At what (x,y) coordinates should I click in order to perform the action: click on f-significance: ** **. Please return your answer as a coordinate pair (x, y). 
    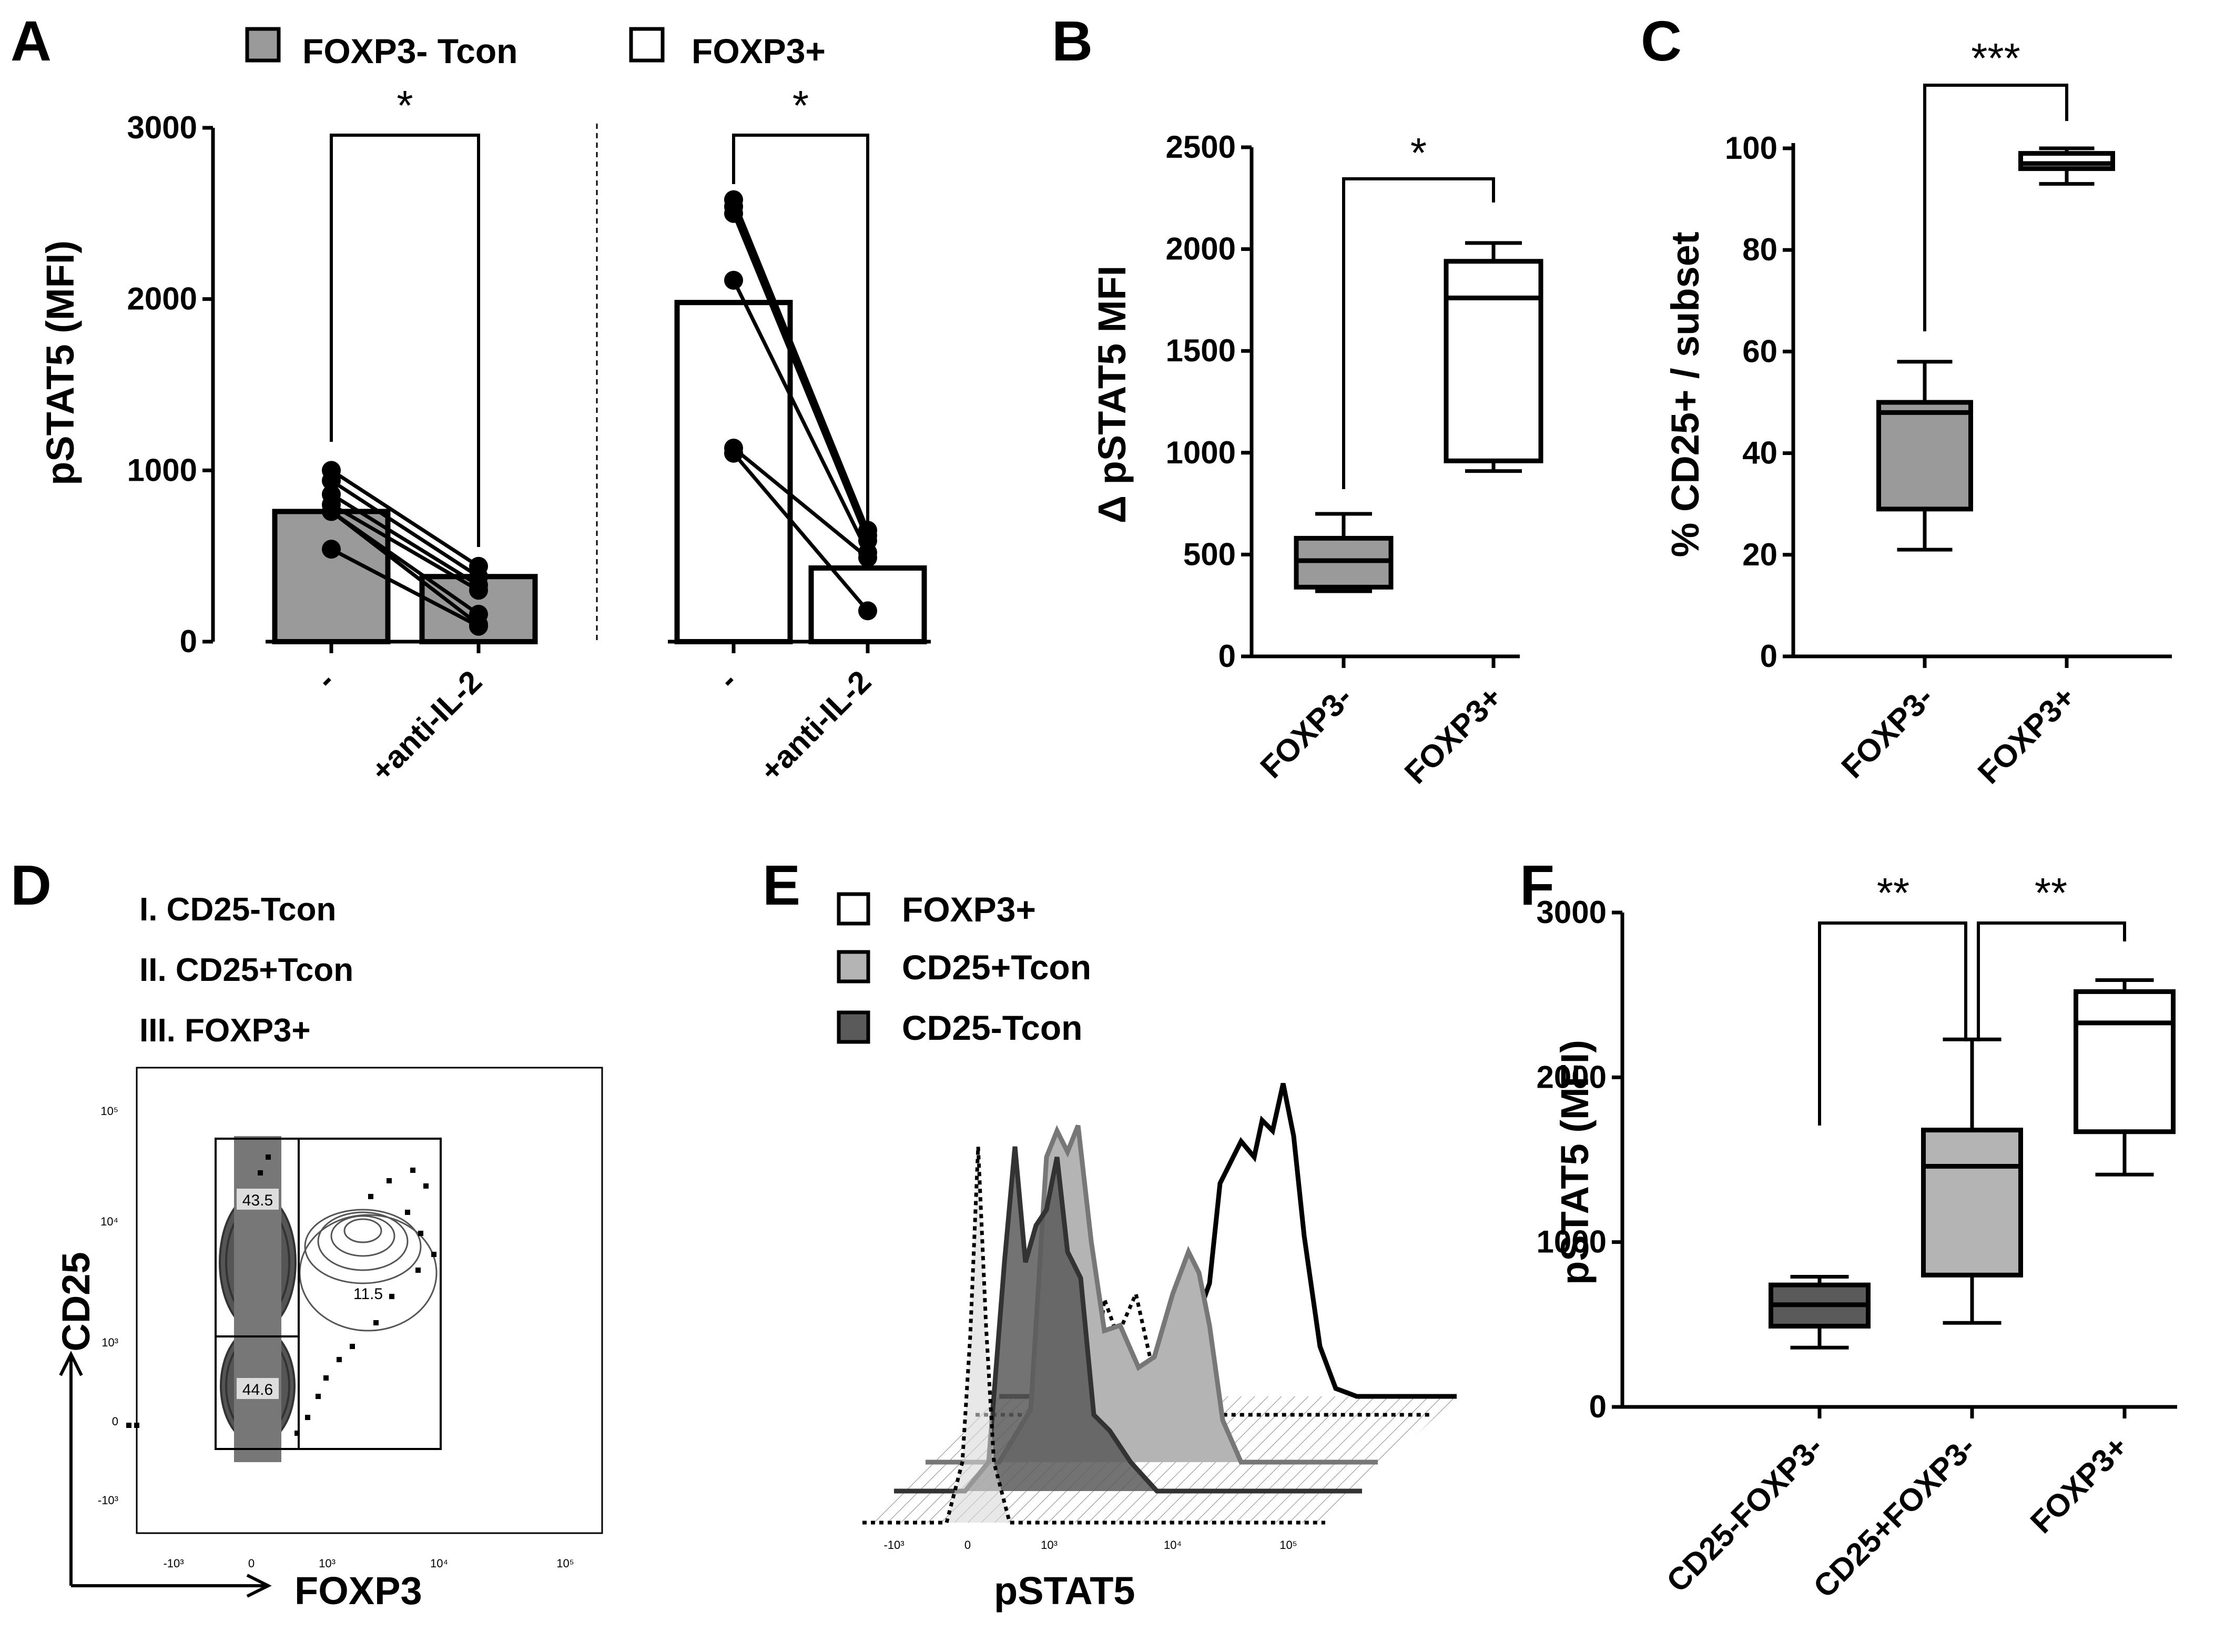
    Looking at the image, I should click on (1972, 892).